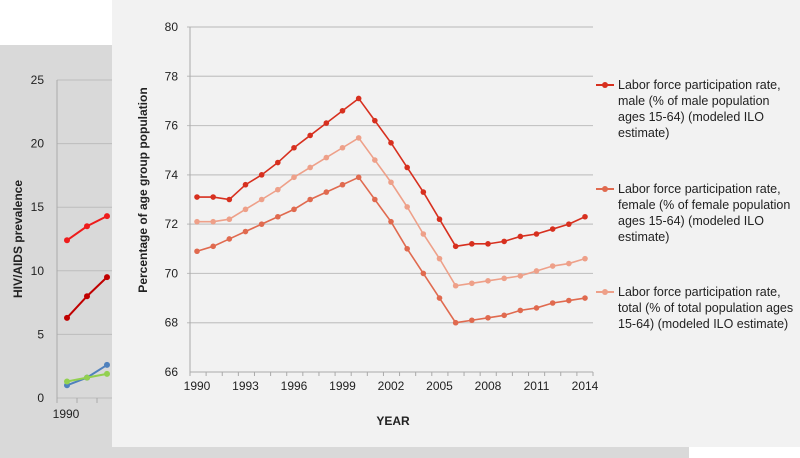  Describe the element at coordinates (585, 386) in the screenshot. I see `x-tick-label: 2014` at that location.